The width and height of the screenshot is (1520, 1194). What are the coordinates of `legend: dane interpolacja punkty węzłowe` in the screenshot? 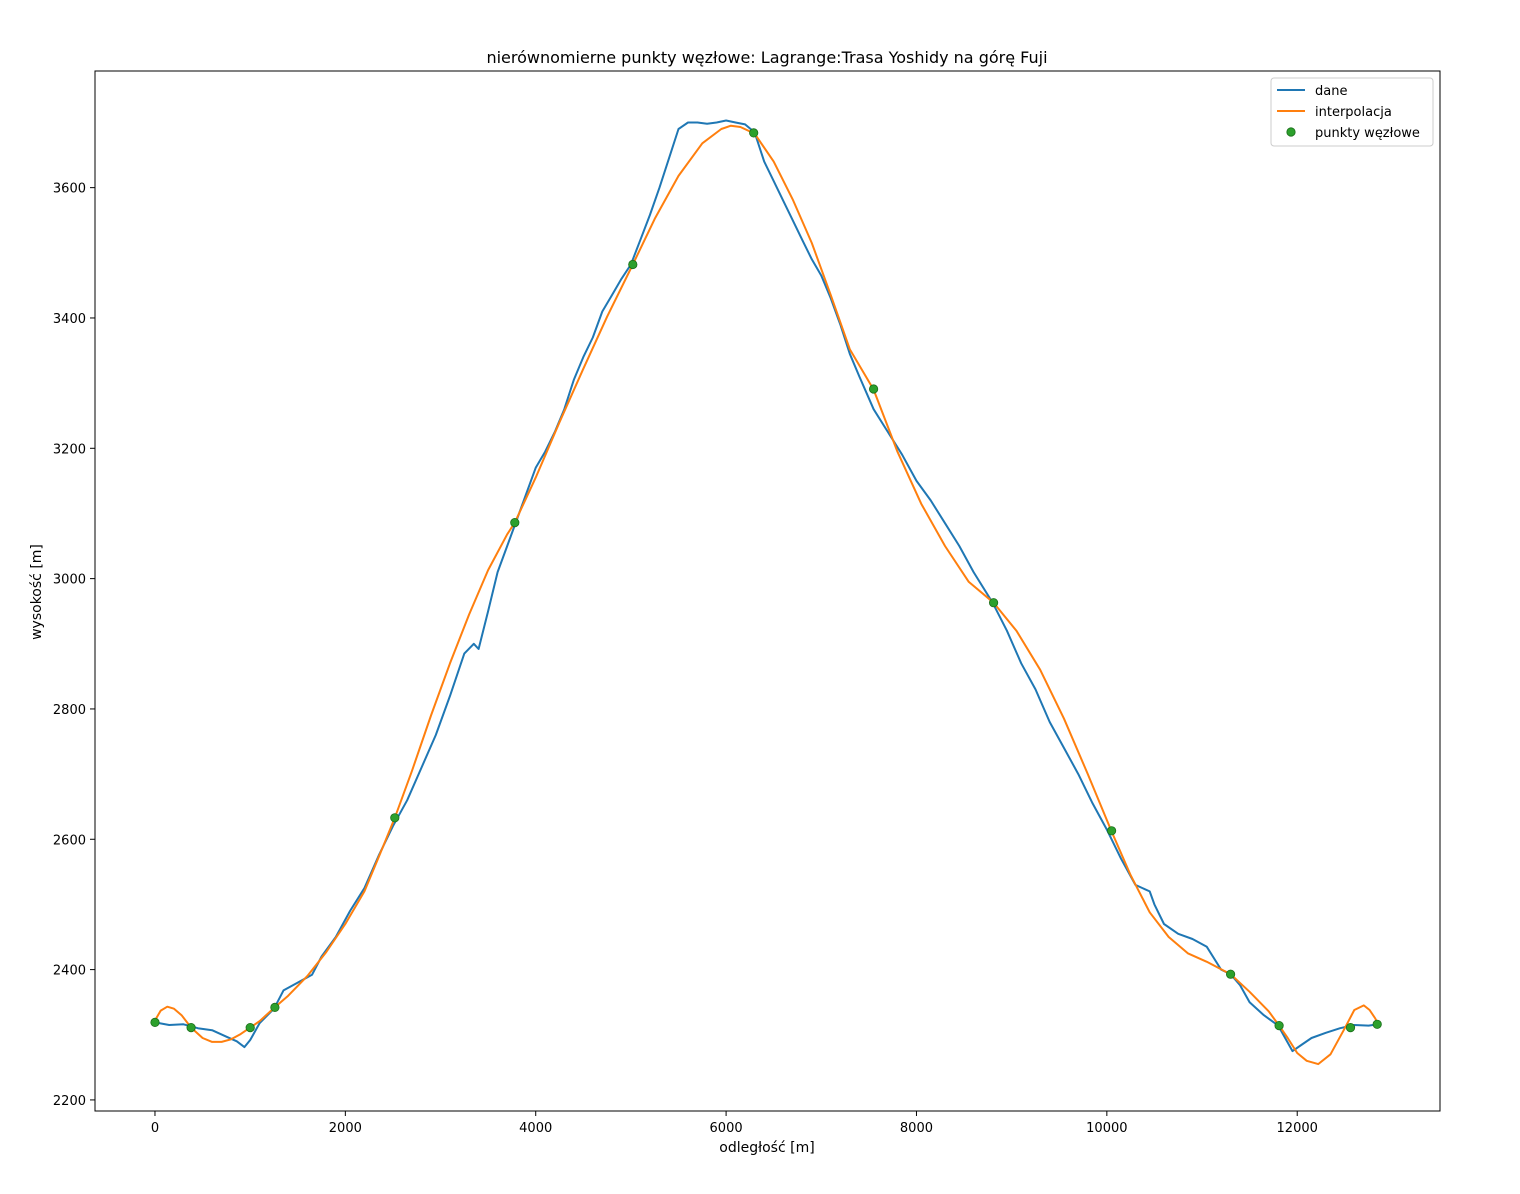 It's located at (1352, 112).